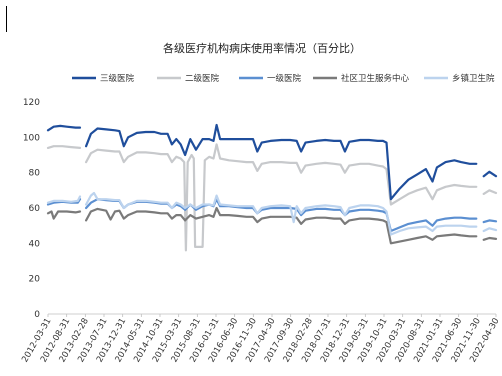 The height and width of the screenshot is (376, 502). I want to click on y-tick-label: 20, so click(35, 280).